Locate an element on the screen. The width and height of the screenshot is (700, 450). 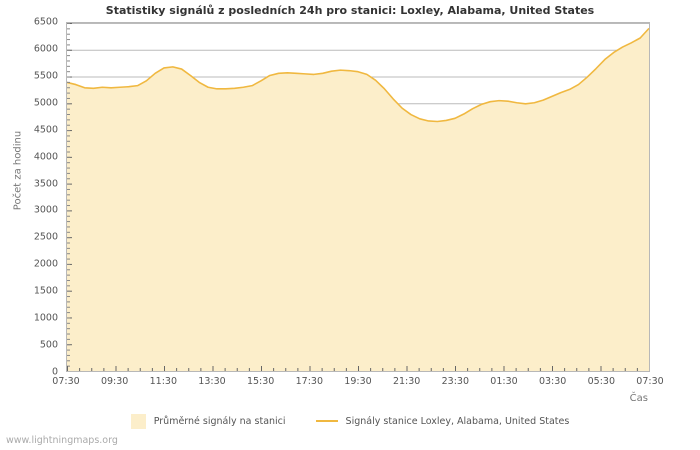
watermark: www.lightningmaps.org is located at coordinates (62, 440).